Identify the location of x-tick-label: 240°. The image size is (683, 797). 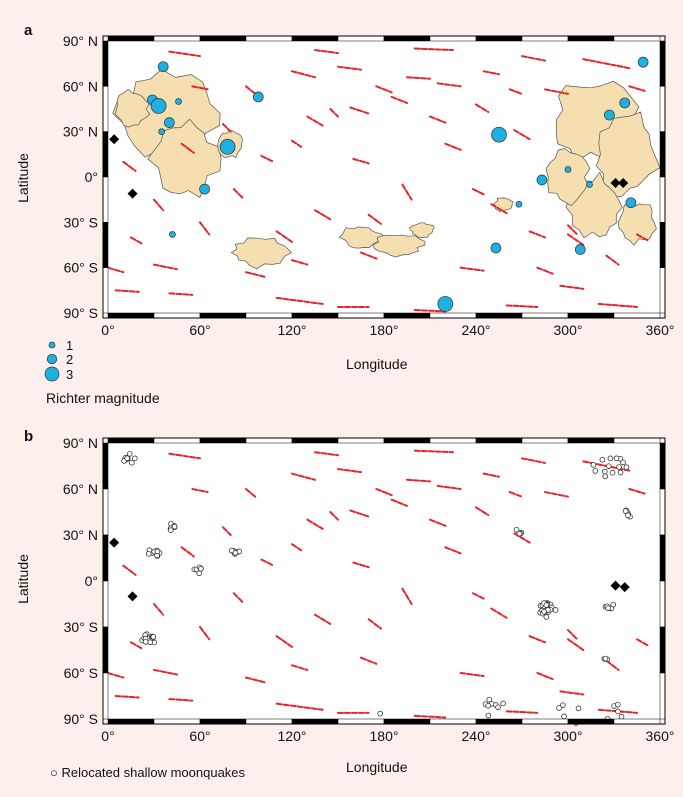
(476, 736).